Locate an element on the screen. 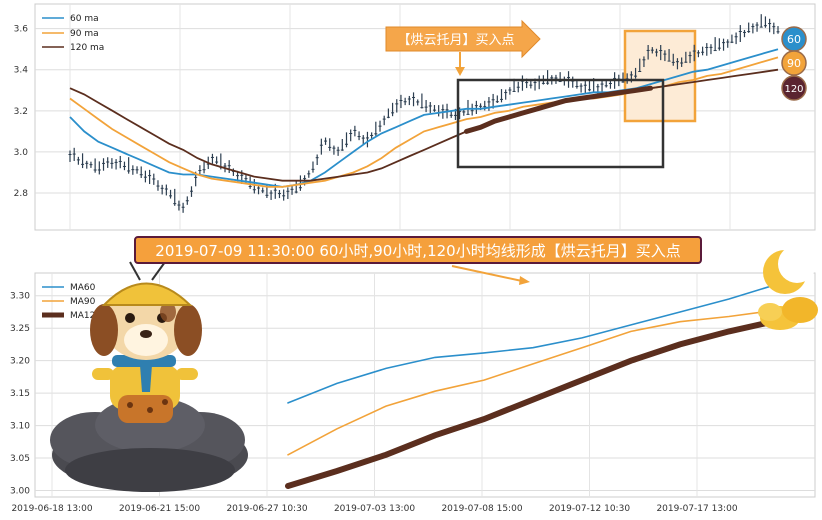 This screenshot has width=822, height=520. bottom-x-tick-label: 2019-06-27 10:30 is located at coordinates (266, 509).